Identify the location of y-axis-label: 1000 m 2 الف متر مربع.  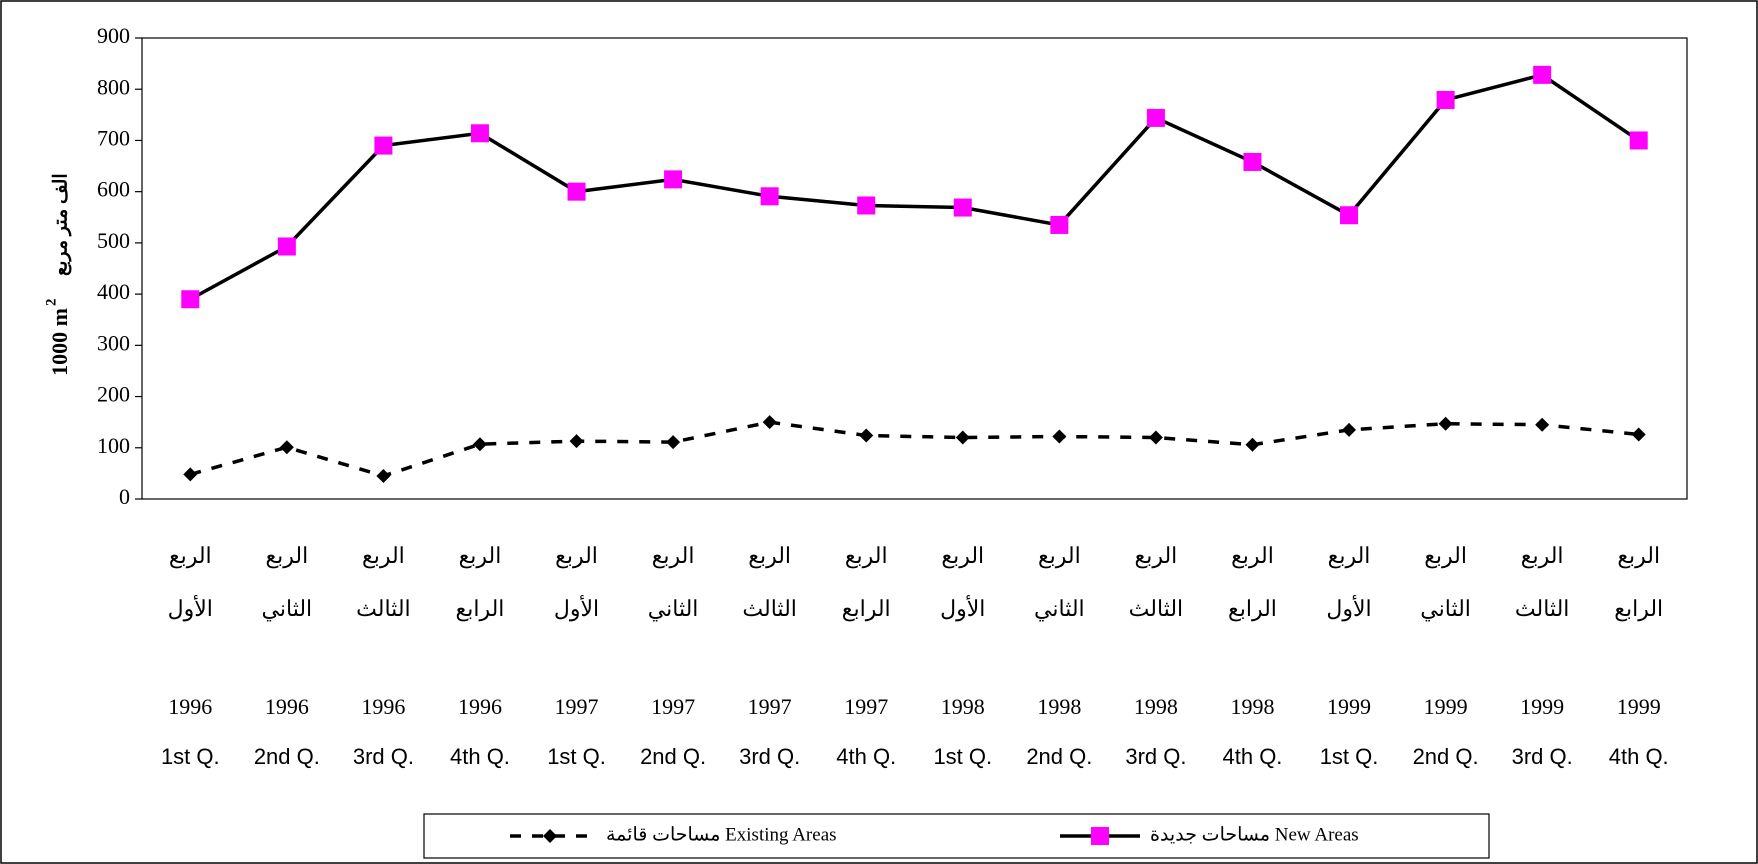
(57, 274).